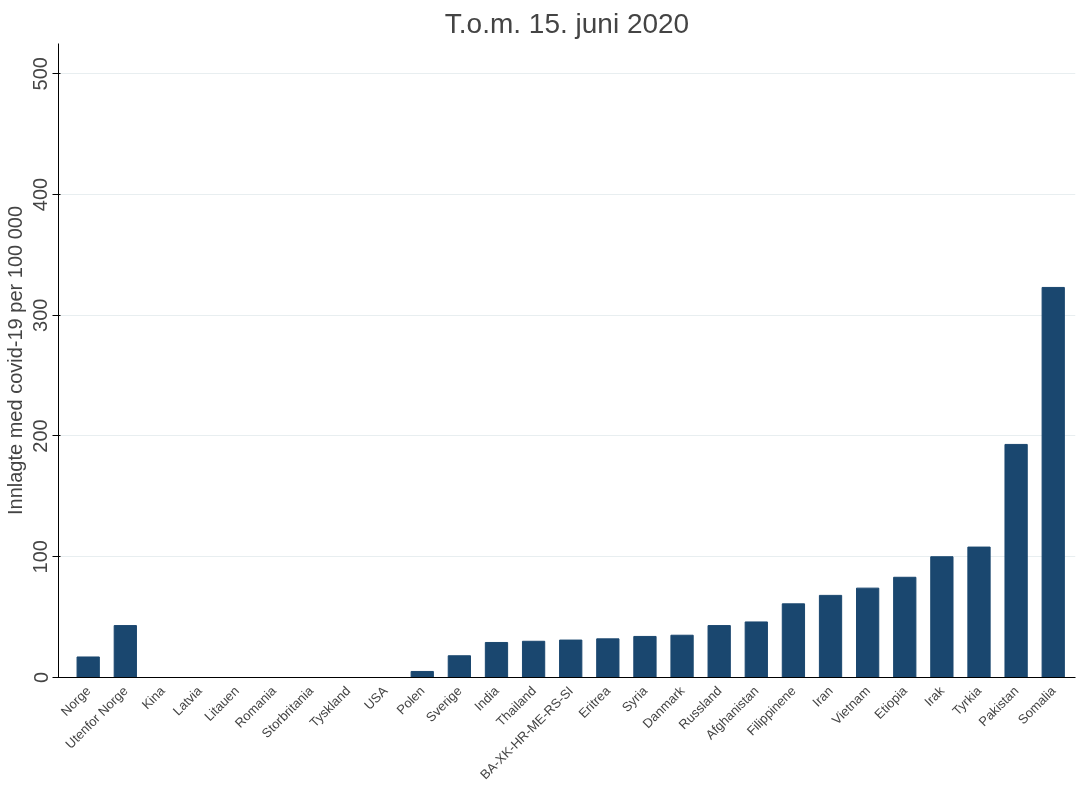 The height and width of the screenshot is (800, 1090). I want to click on chart-title: T.o.m. 15. juni 2020, so click(567, 23).